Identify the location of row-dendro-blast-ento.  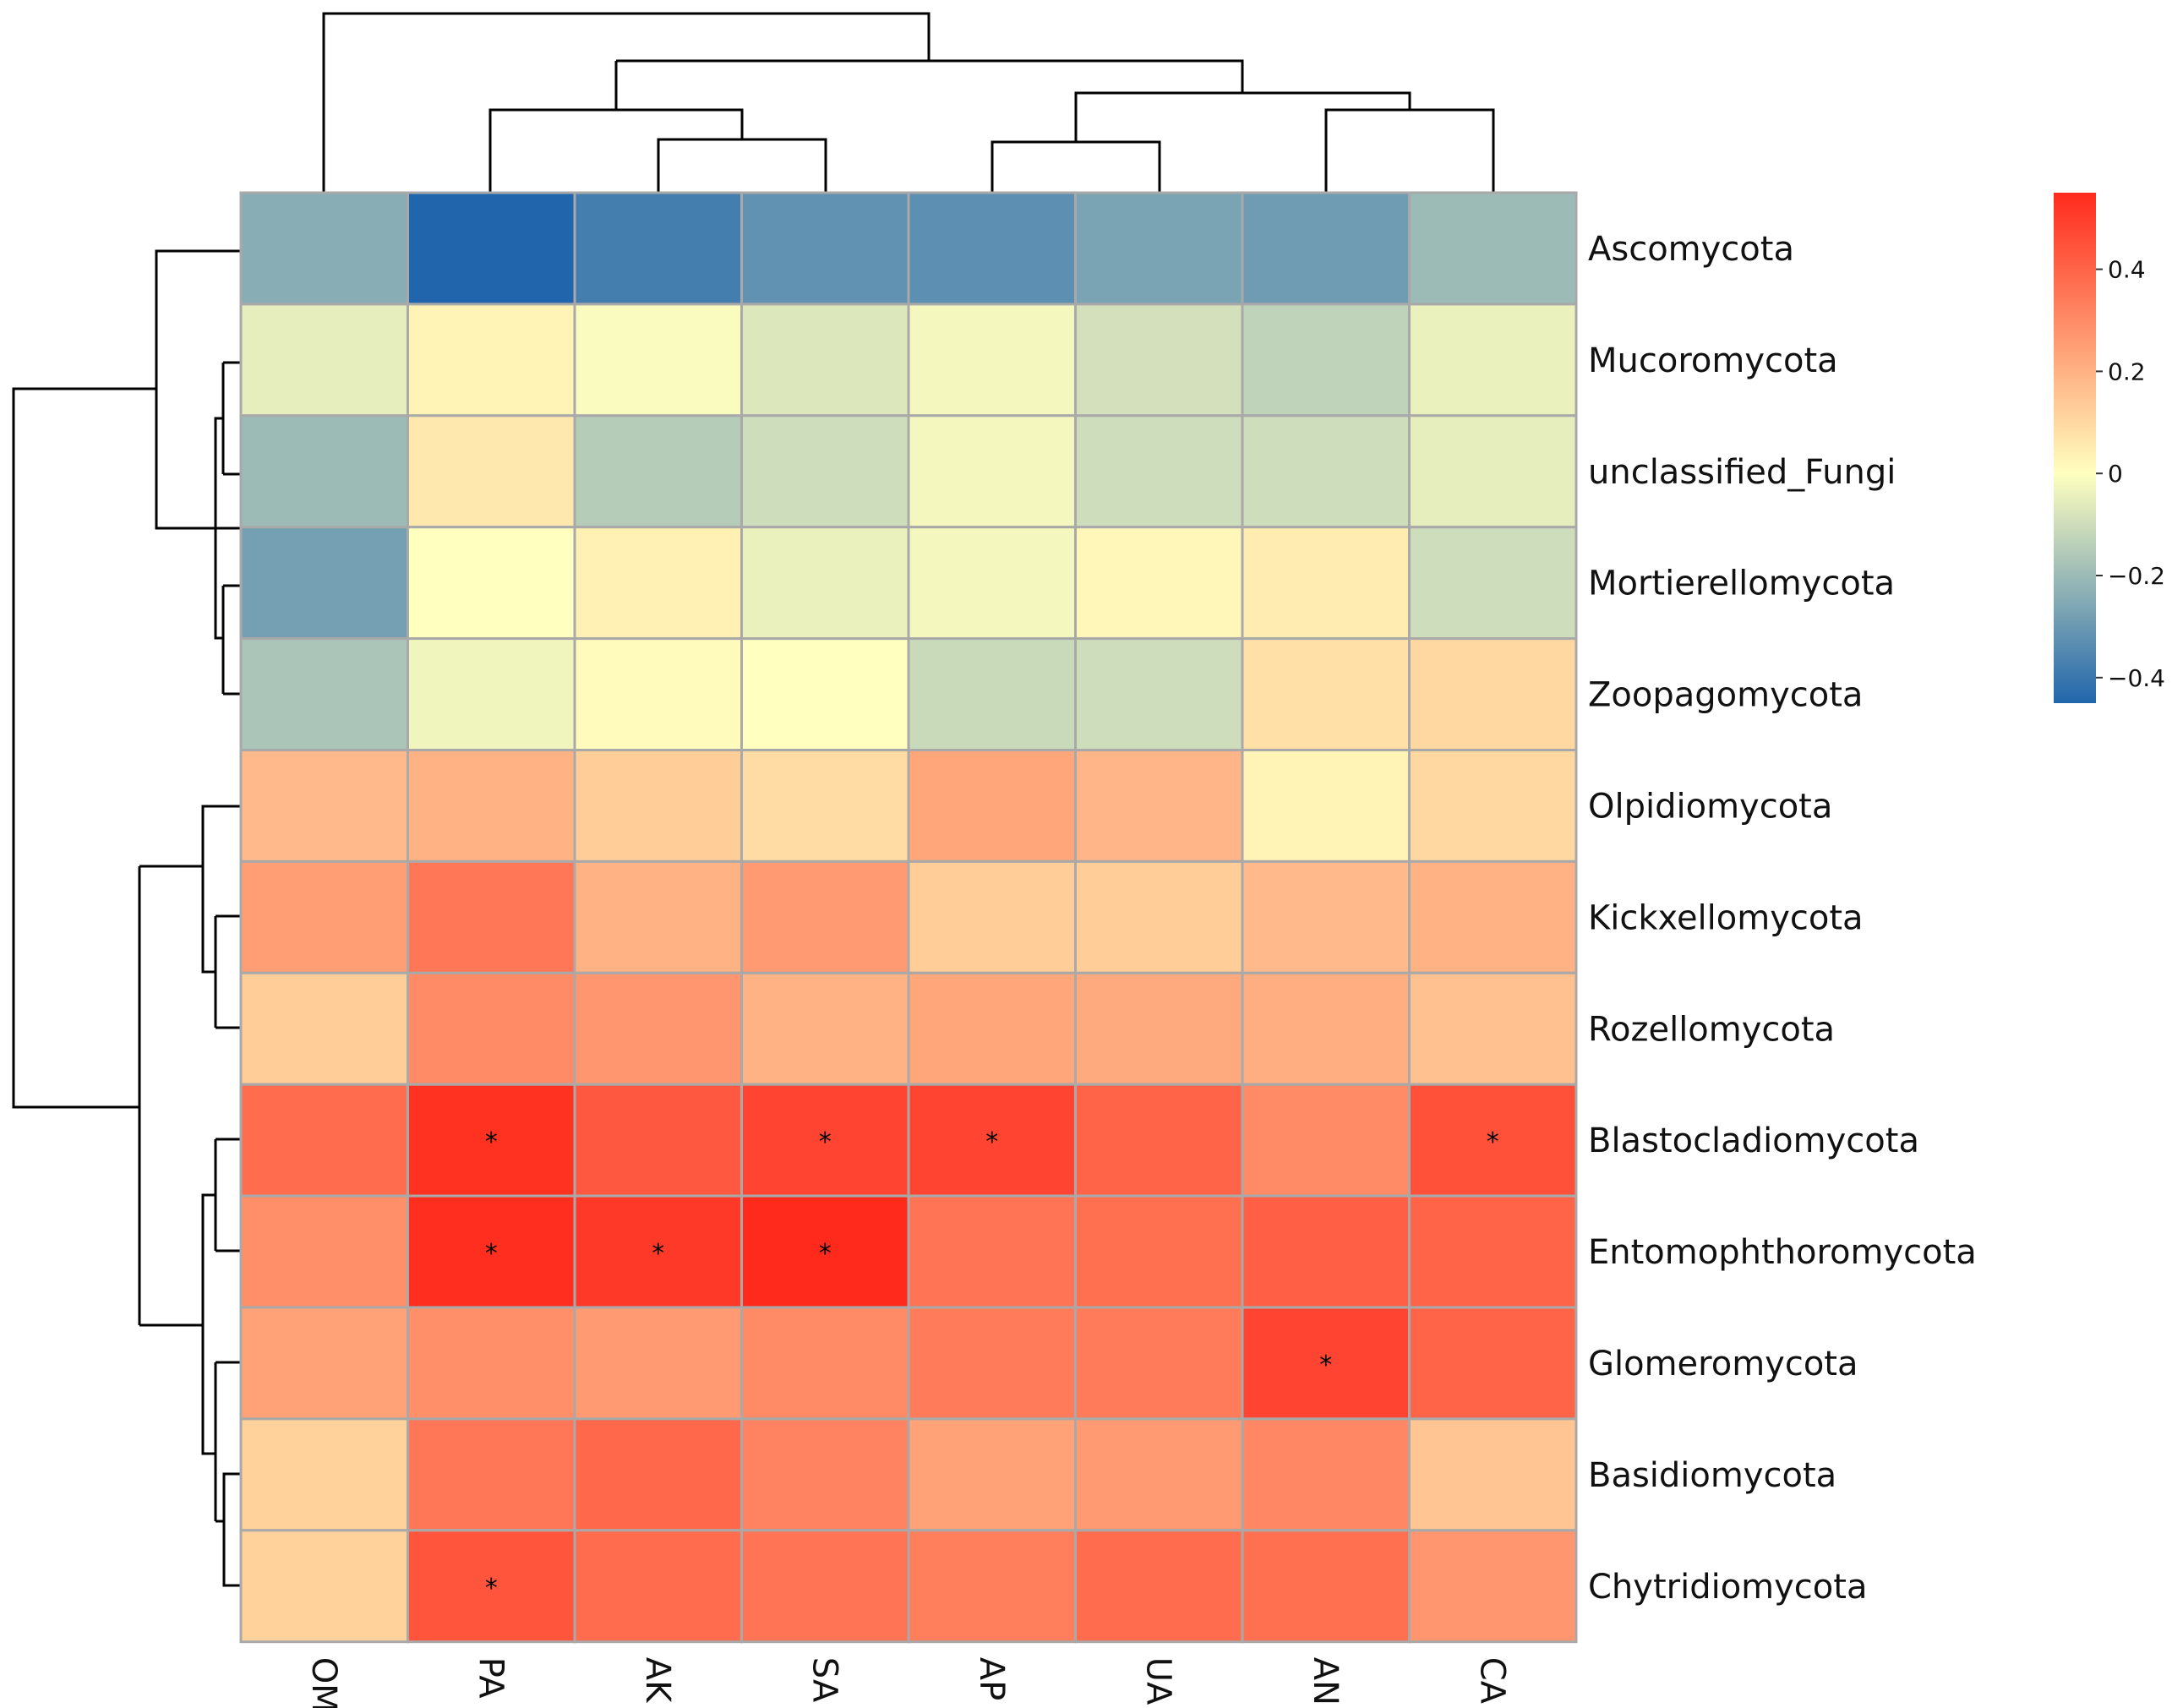
(227, 1195).